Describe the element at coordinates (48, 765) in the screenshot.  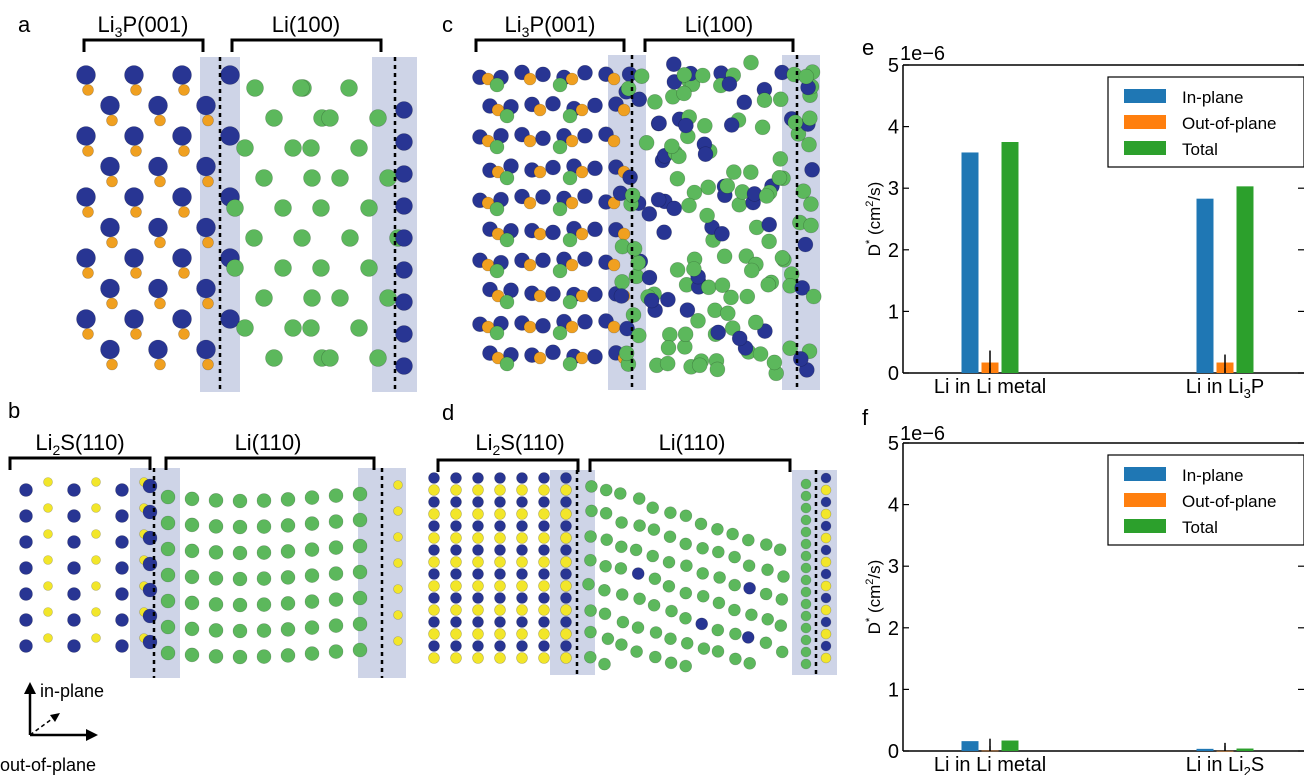
I see `out-of-plane-label: out-of-plane` at that location.